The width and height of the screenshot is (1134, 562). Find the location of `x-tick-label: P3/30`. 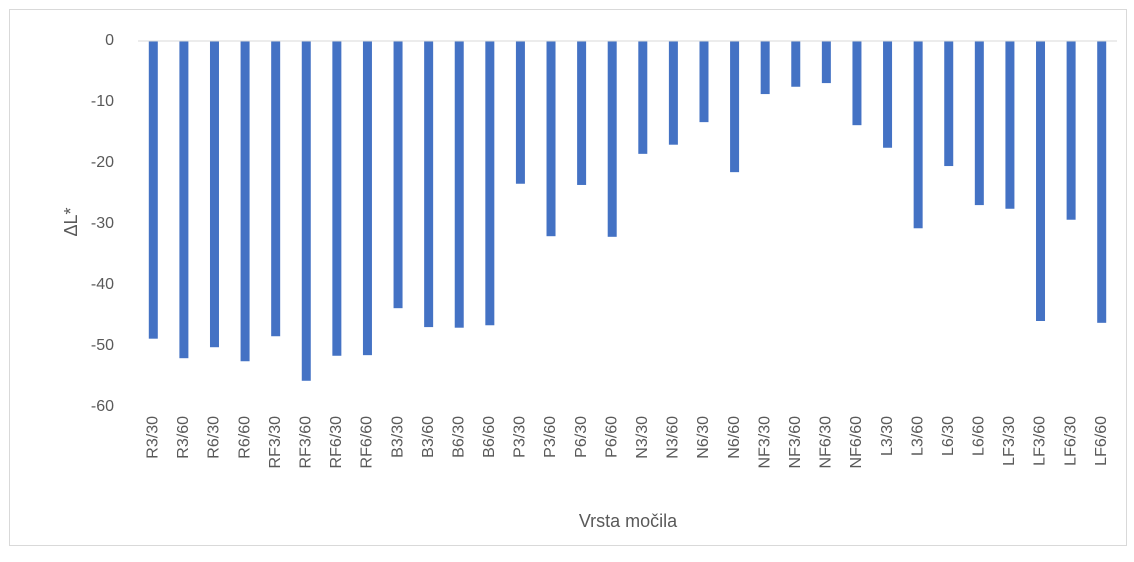

x-tick-label: P3/30 is located at coordinates (520, 437).